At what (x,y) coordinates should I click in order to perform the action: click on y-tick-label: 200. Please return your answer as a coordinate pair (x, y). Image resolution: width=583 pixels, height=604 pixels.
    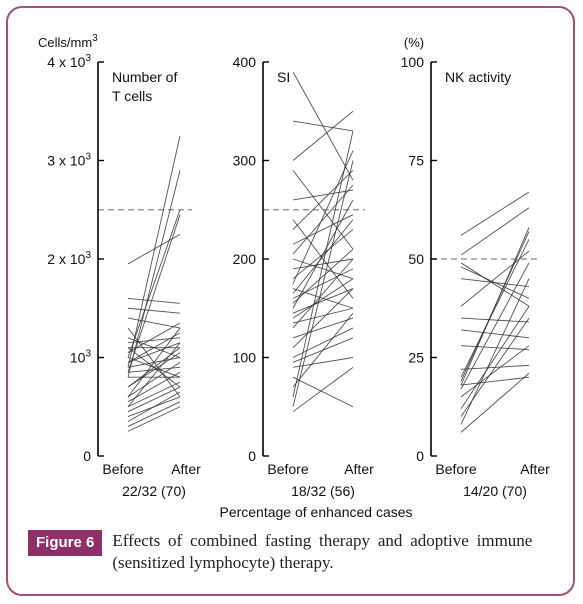
    Looking at the image, I should click on (245, 259).